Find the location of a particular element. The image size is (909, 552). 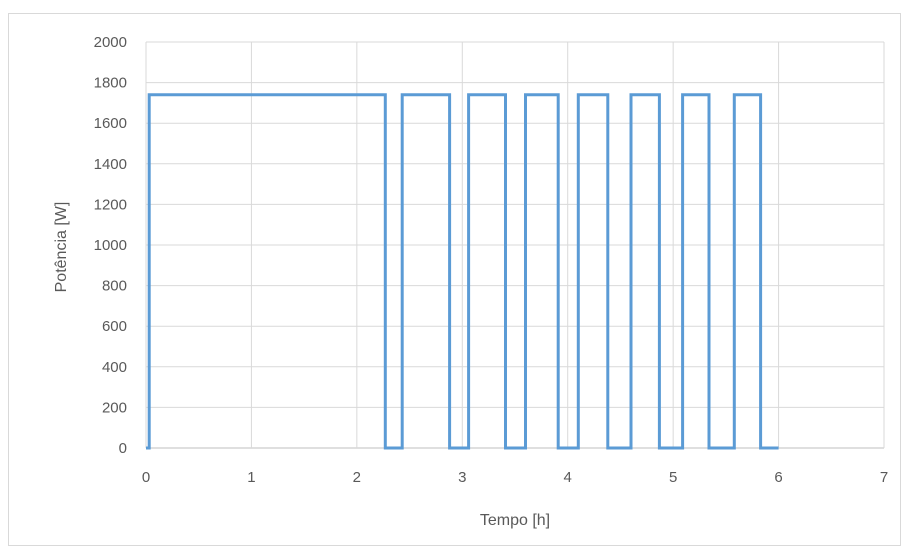

y-tick-label: 1200 is located at coordinates (110, 204).